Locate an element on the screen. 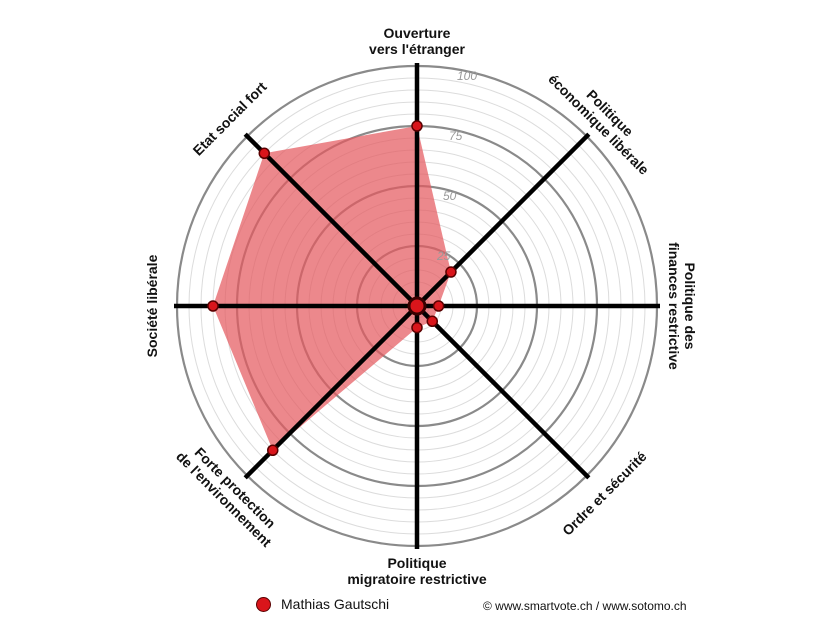 This screenshot has width=835, height=628. axis-label-group: Société libérale is located at coordinates (152, 305).